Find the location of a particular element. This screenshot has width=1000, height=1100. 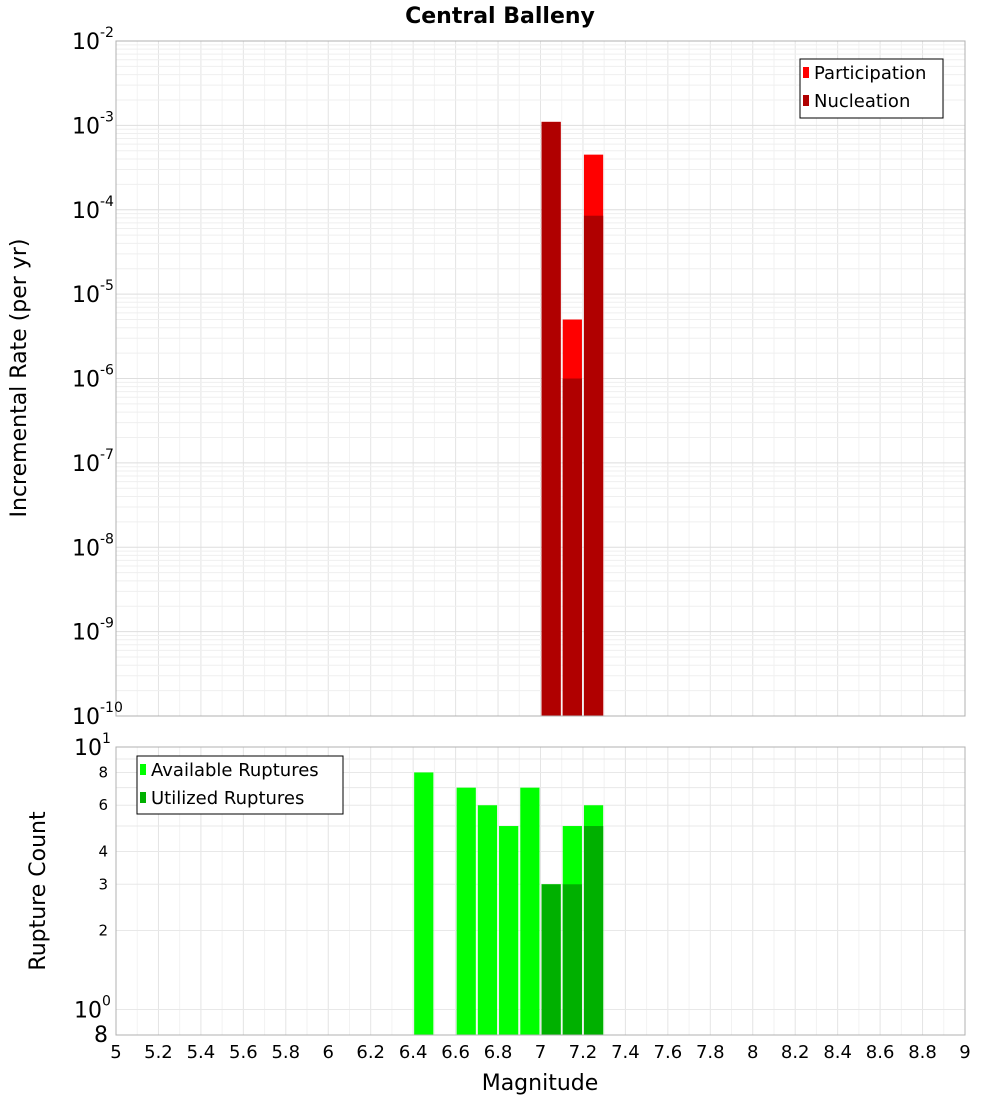

x-tick-label: 7 is located at coordinates (540, 1052).